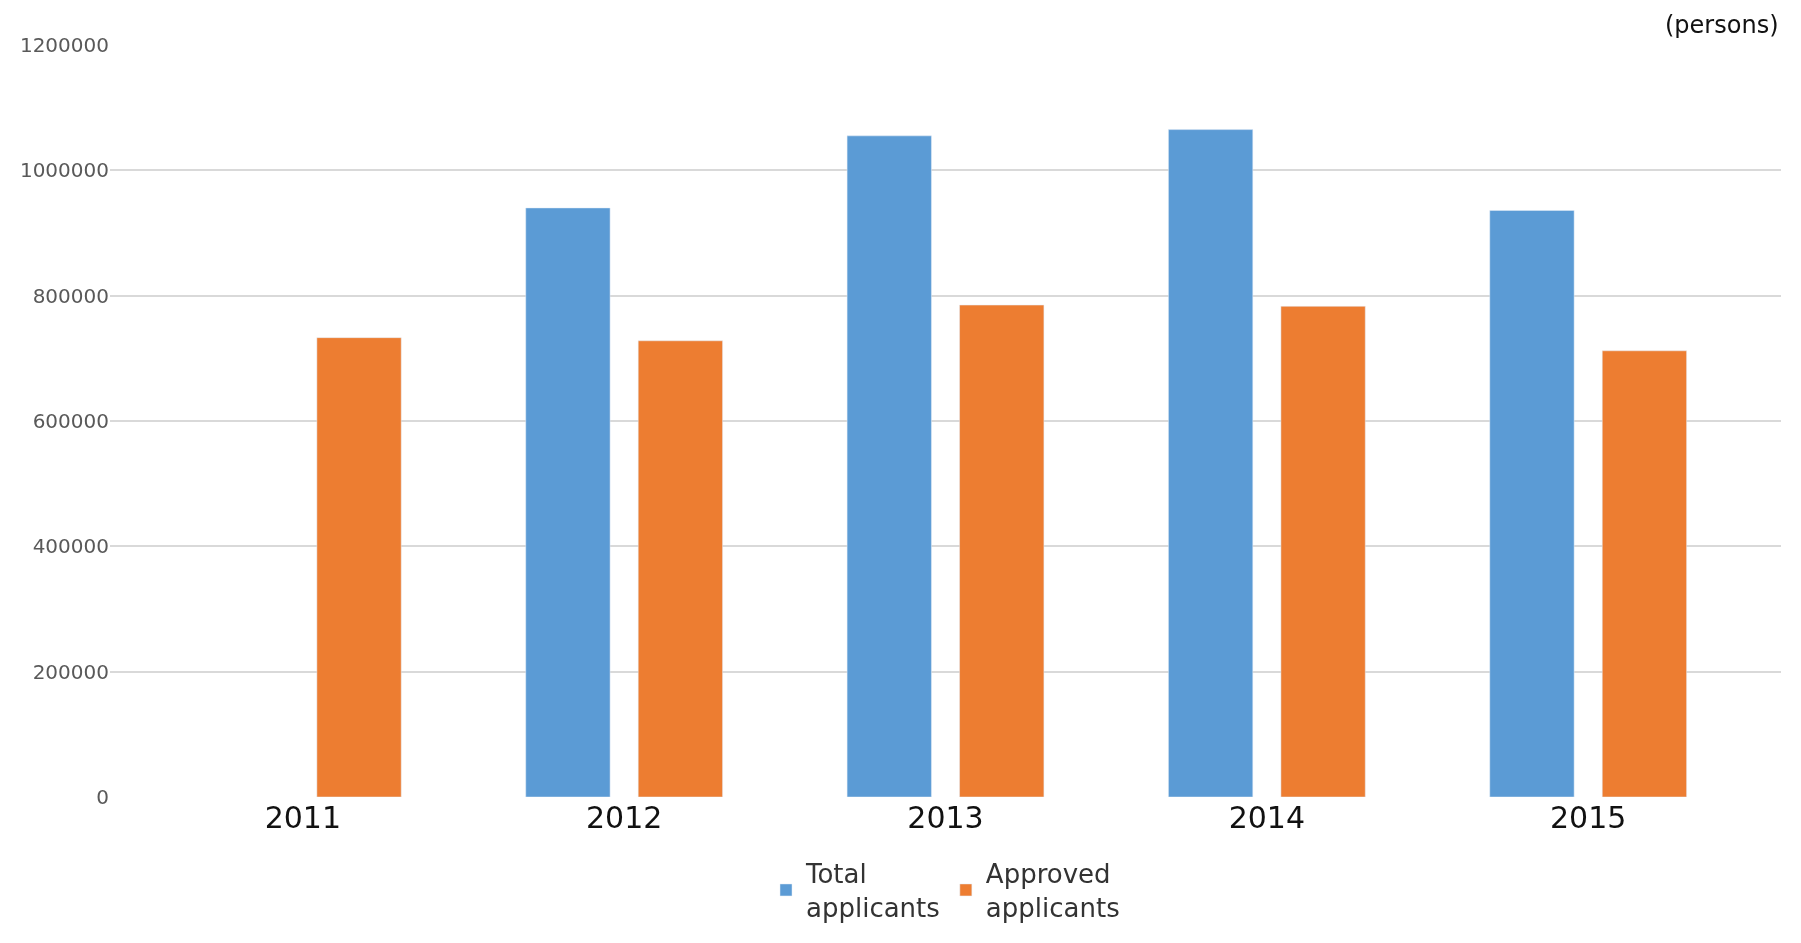 The height and width of the screenshot is (943, 1801). I want to click on y-tick-label: 600000, so click(70, 421).